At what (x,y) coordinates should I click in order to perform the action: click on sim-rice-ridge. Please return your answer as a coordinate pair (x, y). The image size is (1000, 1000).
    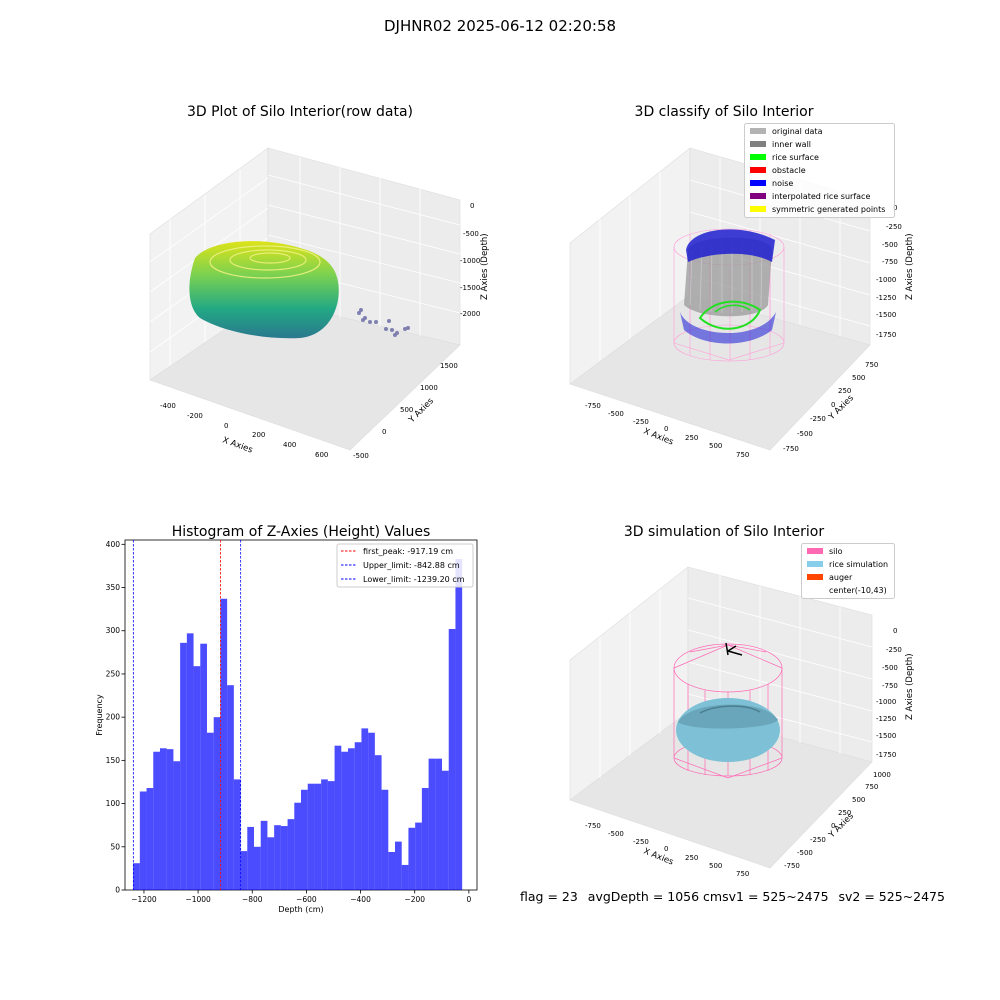
    Looking at the image, I should click on (730, 709).